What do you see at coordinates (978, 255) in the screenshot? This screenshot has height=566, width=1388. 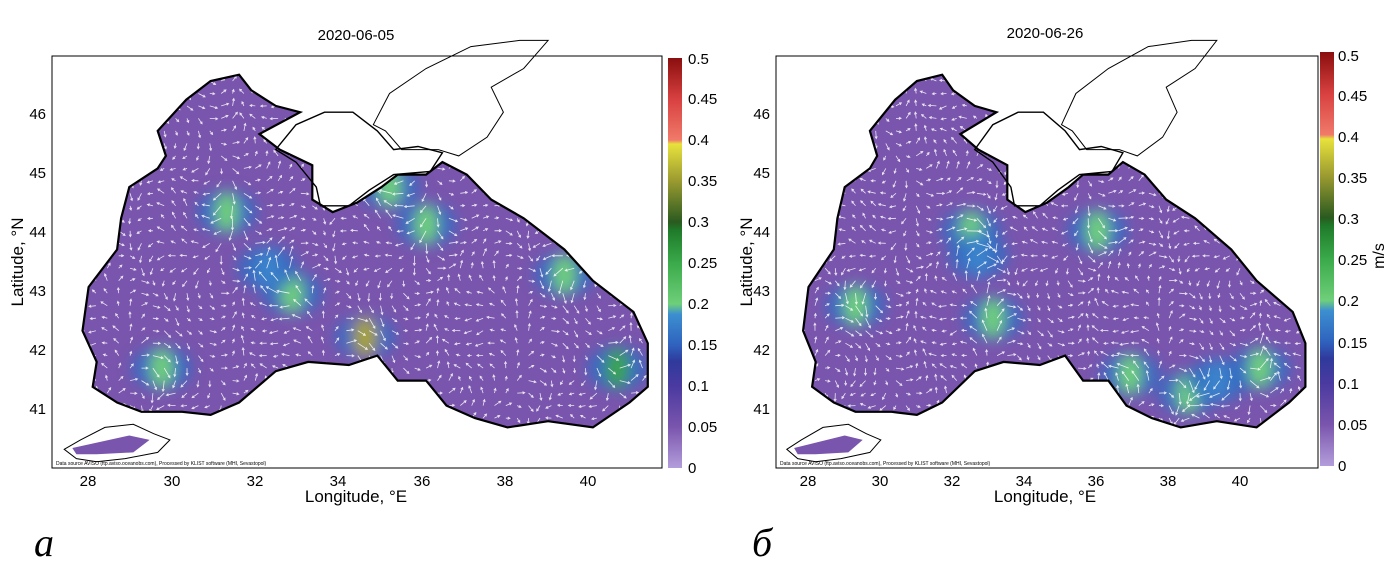 I see `speed-hotspot` at bounding box center [978, 255].